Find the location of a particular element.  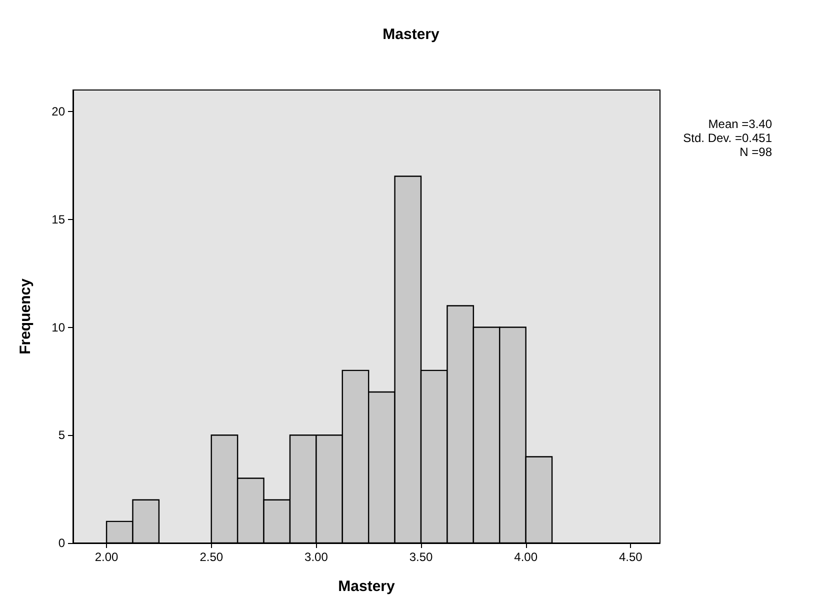

x-tick-label: 4.50 is located at coordinates (630, 557).